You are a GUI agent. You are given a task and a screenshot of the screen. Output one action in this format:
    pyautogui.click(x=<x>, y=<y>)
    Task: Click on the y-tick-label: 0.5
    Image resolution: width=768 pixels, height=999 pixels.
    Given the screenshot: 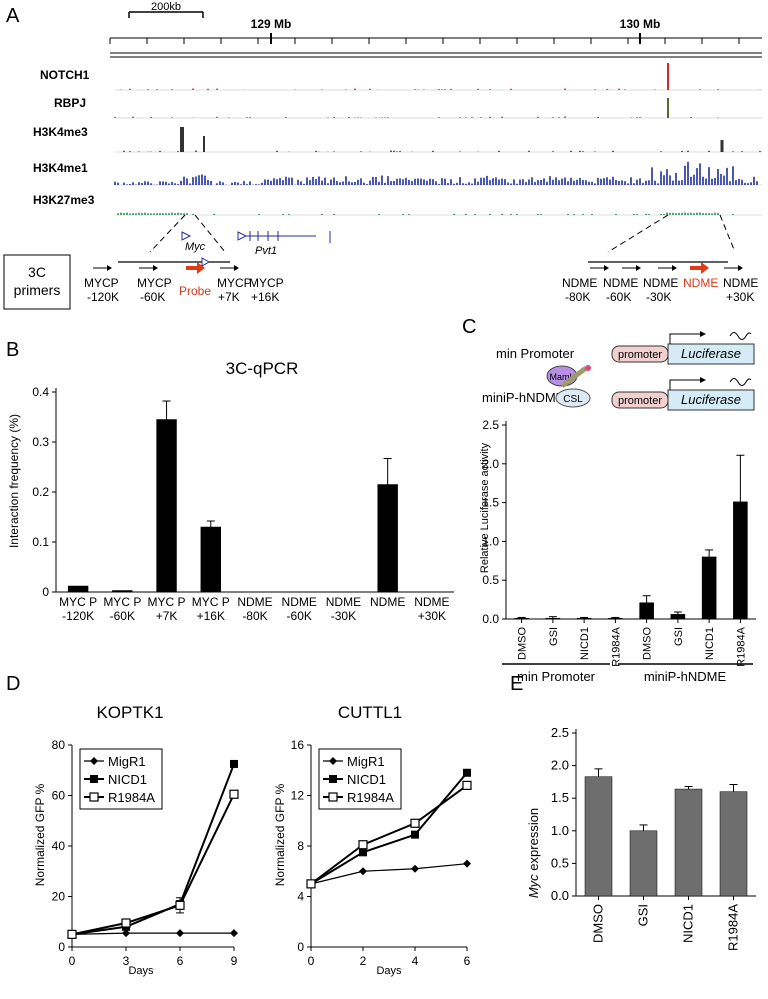 What is the action you would take?
    pyautogui.click(x=490, y=580)
    